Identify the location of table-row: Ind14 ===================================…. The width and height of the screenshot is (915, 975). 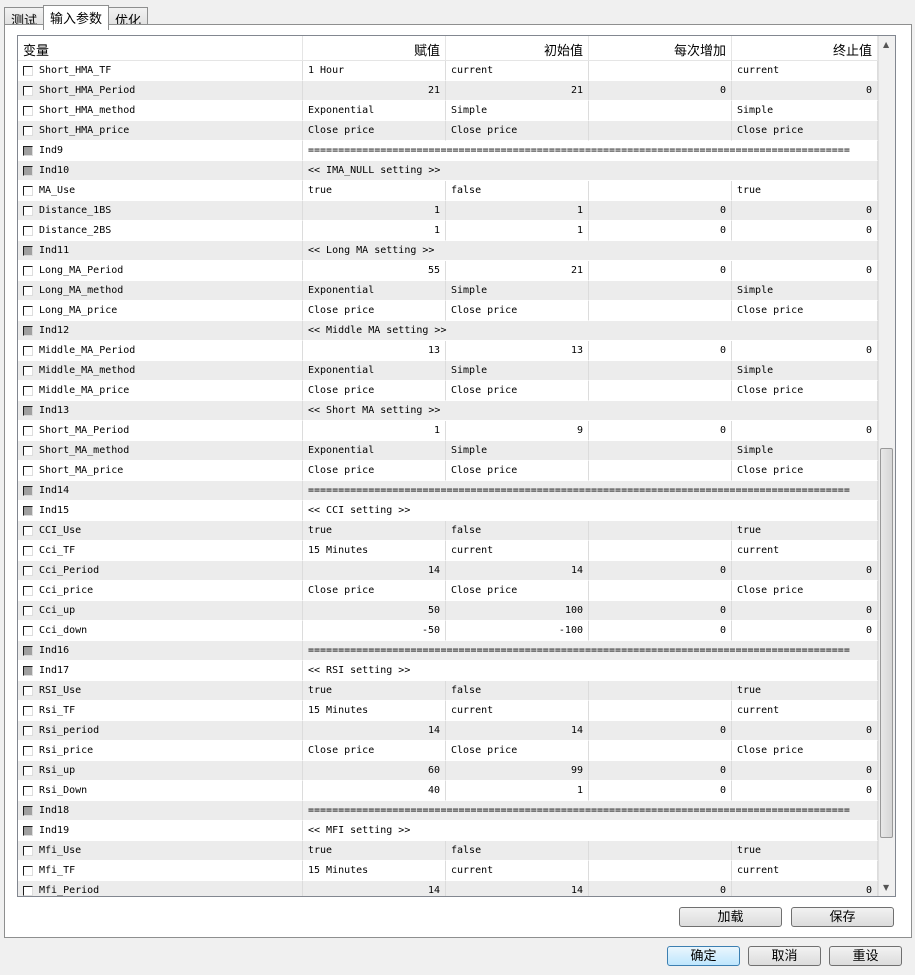
(456, 491).